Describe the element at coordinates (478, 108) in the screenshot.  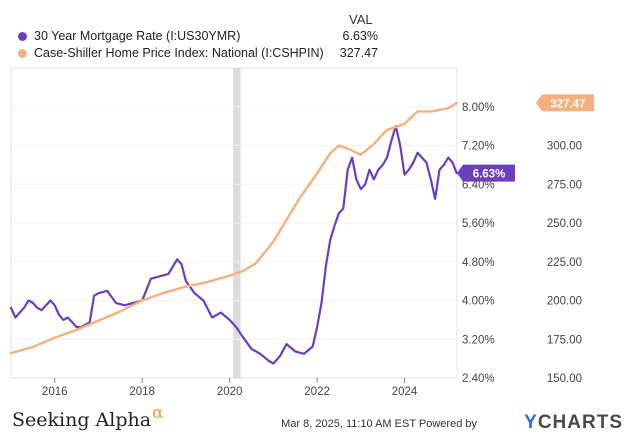
I see `y-left-tick-label: 8.00%` at that location.